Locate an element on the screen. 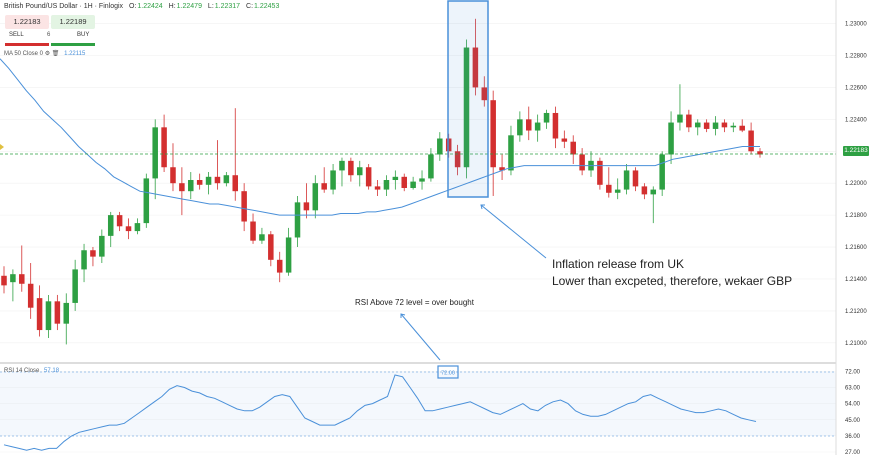 The image size is (872, 455). price-tick-label: 1.22800 is located at coordinates (856, 57).